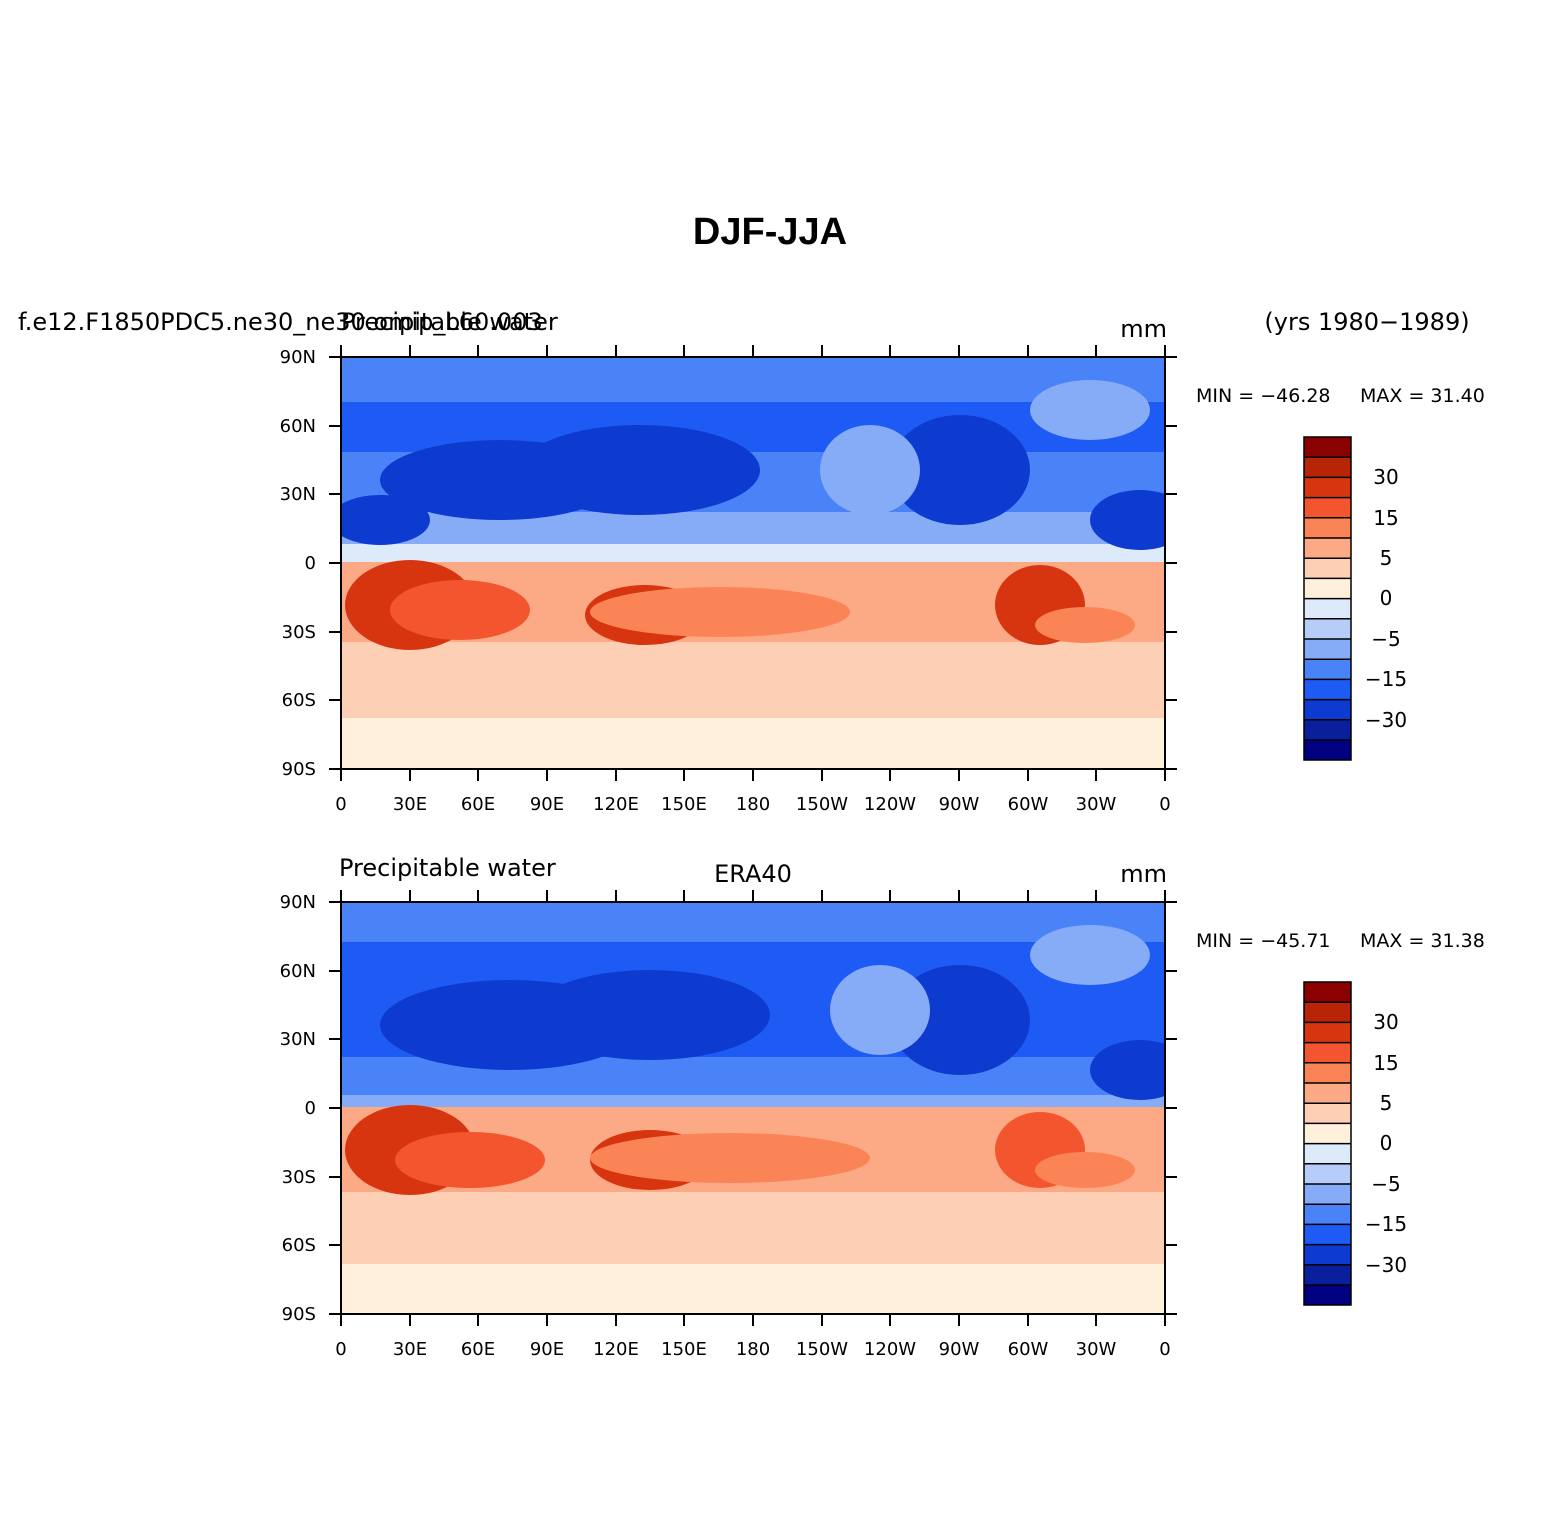 This screenshot has width=1541, height=1538. Describe the element at coordinates (298, 1108) in the screenshot. I see `lat-tick-labels: 90N 60N 30N 0 30S 60S 90S` at that location.